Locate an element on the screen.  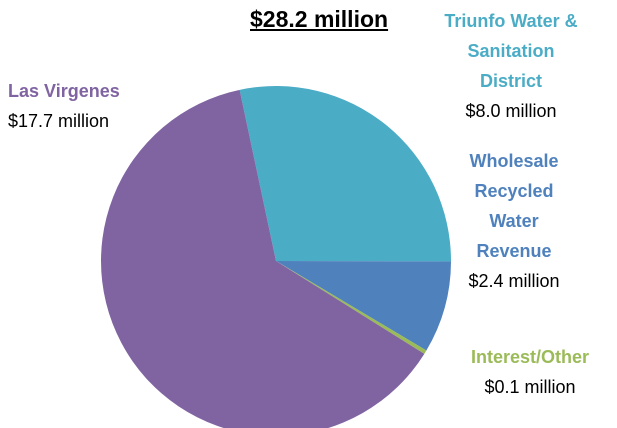
value-label: $17.7 million is located at coordinates (59, 121).